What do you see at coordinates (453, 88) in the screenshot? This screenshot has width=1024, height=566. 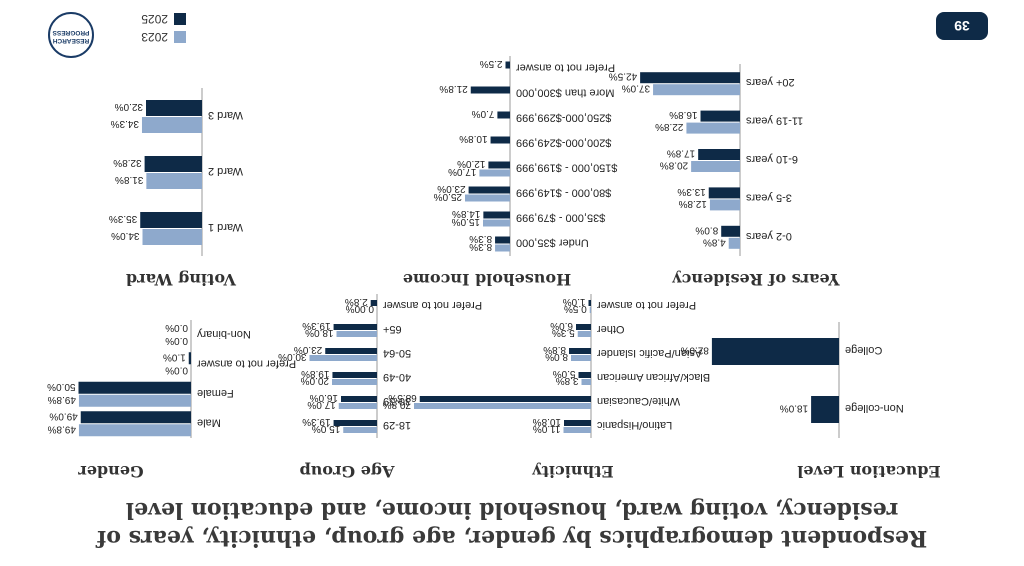 I see `data-label: 21.8%` at bounding box center [453, 88].